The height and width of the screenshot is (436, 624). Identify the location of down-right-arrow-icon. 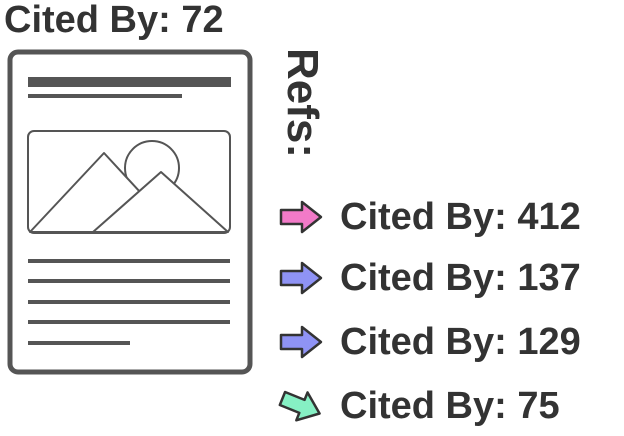
(299, 406).